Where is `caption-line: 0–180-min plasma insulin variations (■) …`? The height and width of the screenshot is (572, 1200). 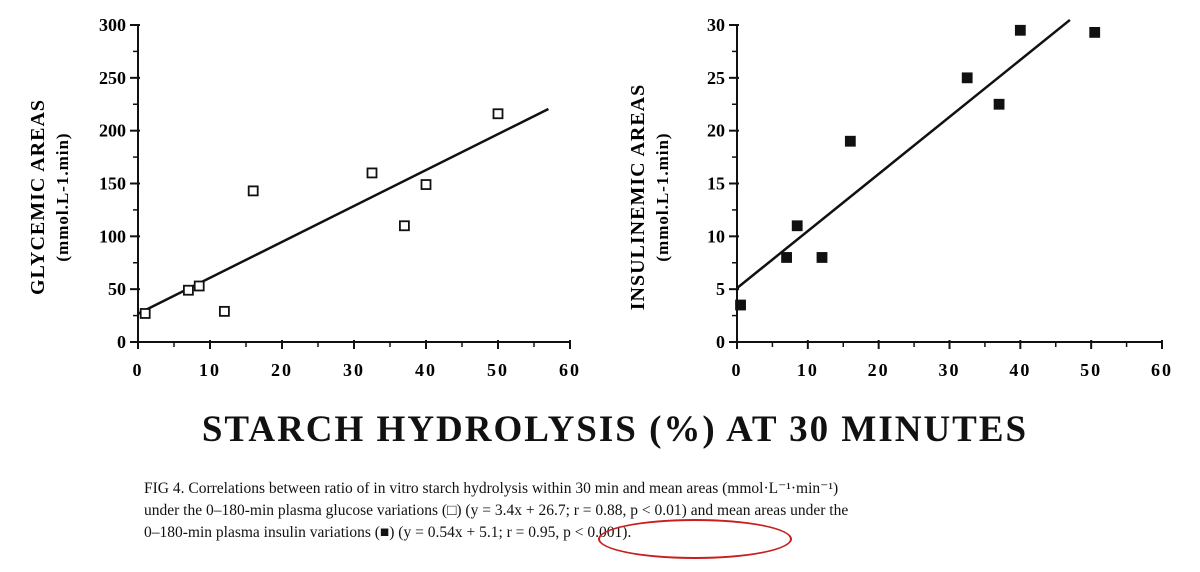 caption-line: 0–180-min plasma insulin variations (■) … is located at coordinates (388, 532).